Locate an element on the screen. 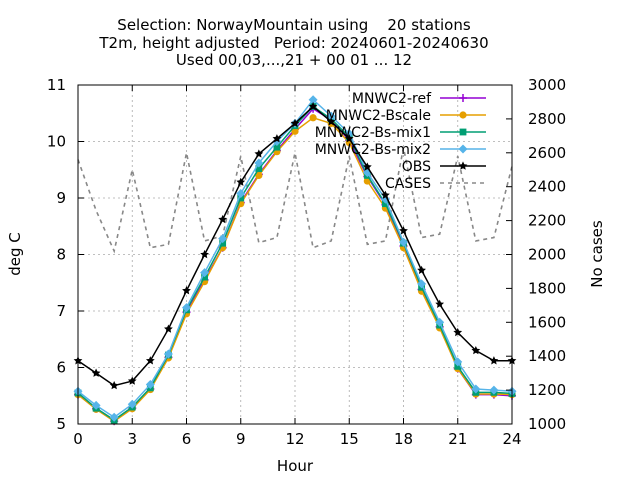 Image resolution: width=640 pixels, height=480 pixels. legend-marker-mnwc2-bs-mix2 is located at coordinates (463, 149).